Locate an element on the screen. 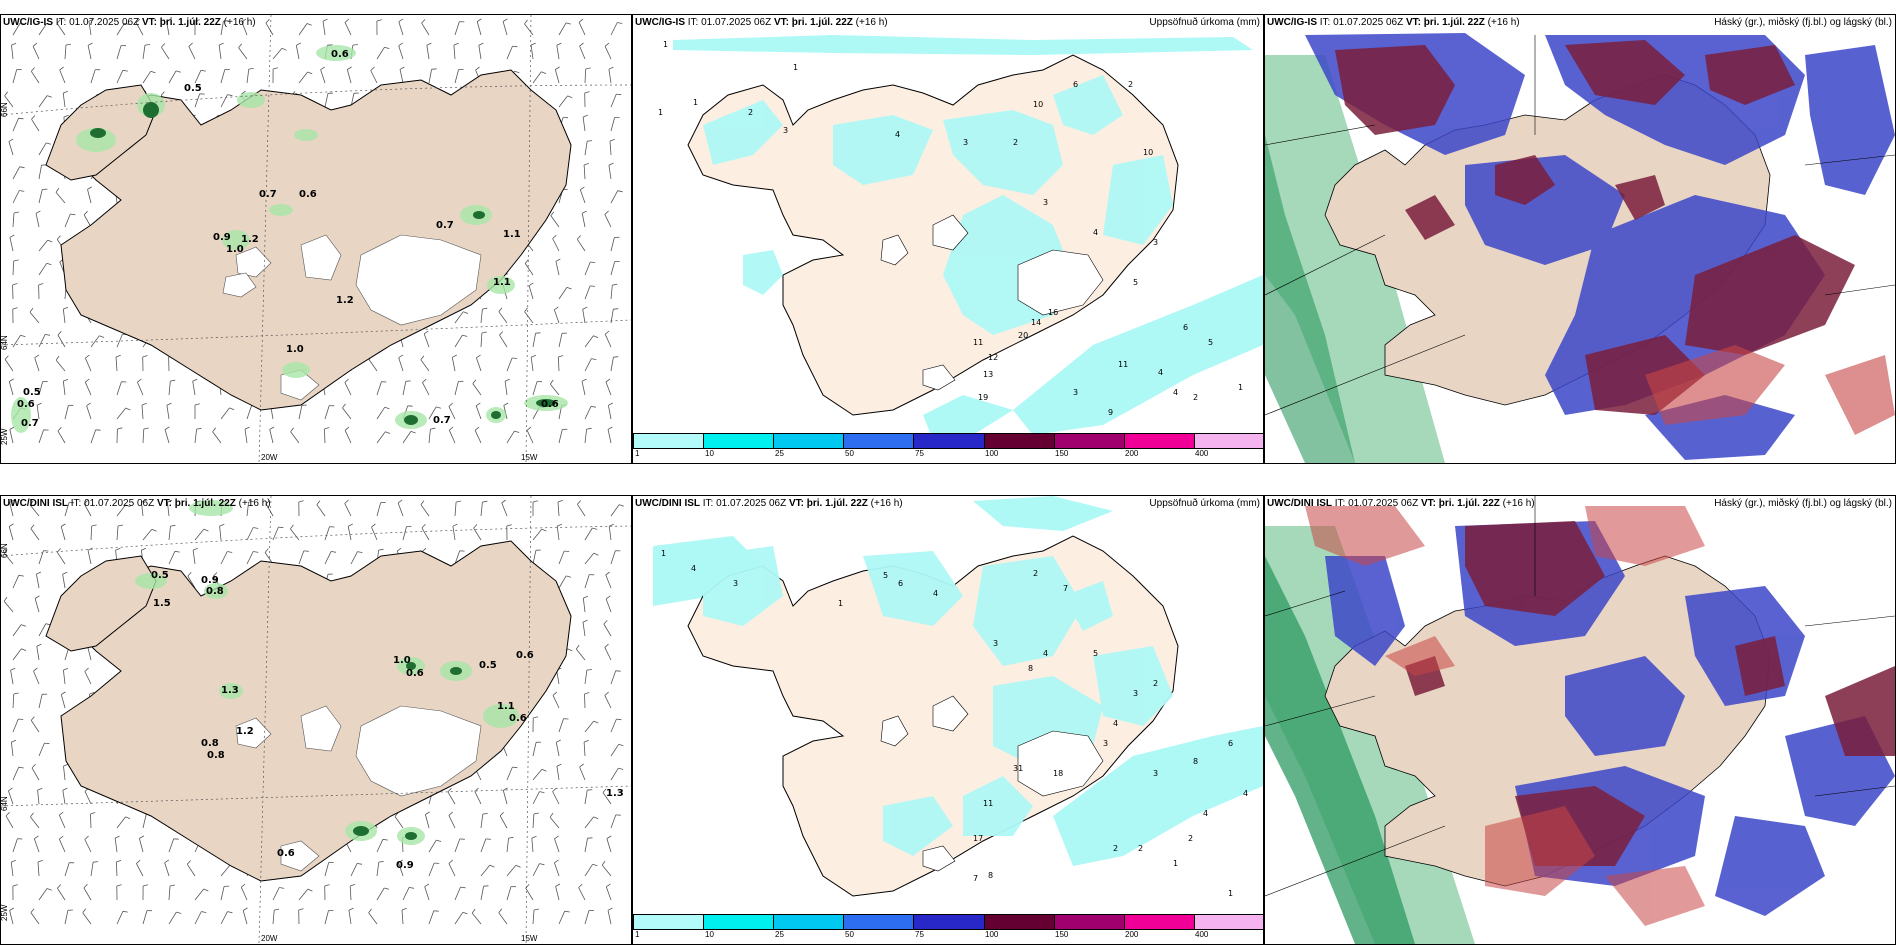  colorbar-label: 150 is located at coordinates (1062, 934).